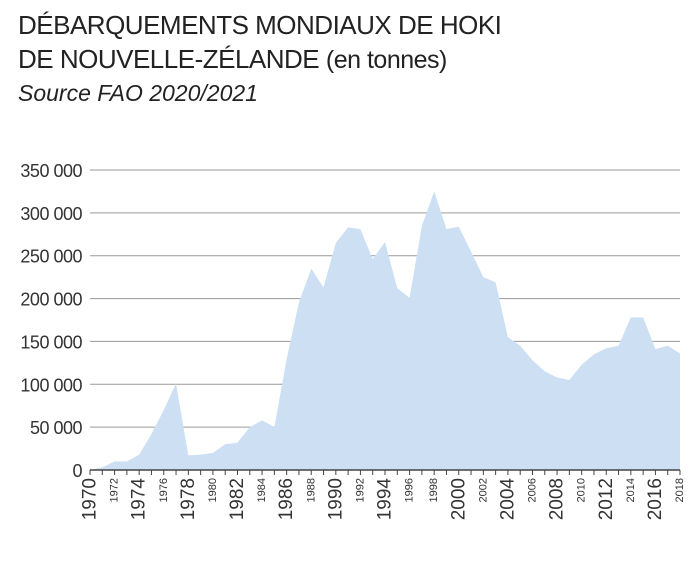 This screenshot has height=571, width=699. What do you see at coordinates (483, 490) in the screenshot?
I see `x-tick-label: 2002` at bounding box center [483, 490].